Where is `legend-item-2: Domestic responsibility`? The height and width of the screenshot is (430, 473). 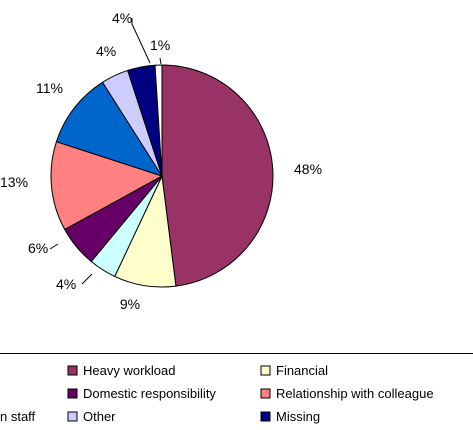
legend-item-2: Domestic responsibility is located at coordinates (141, 393).